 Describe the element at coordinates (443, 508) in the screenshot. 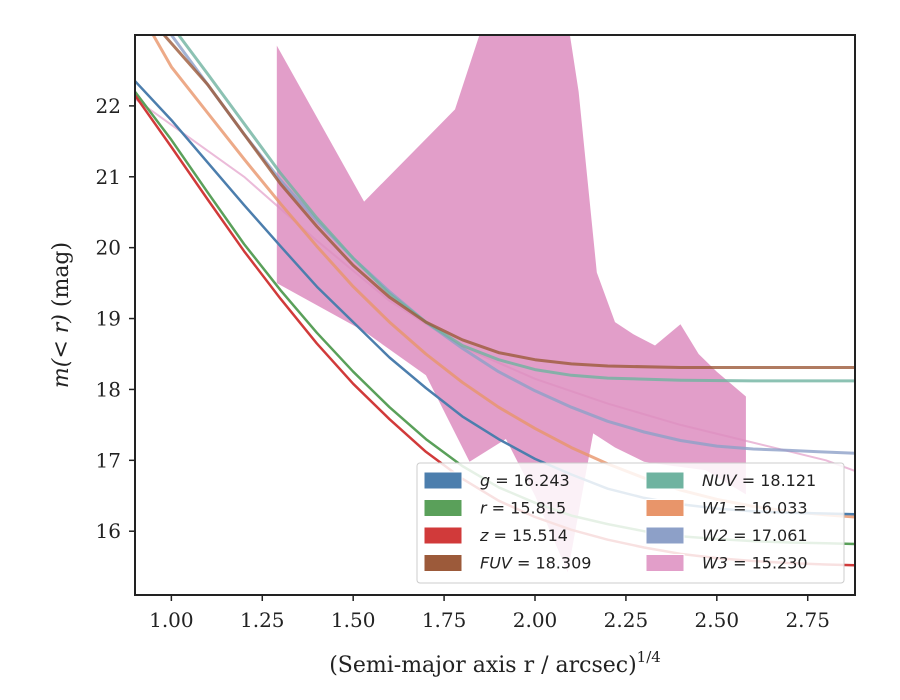

I see `legend-swatch-r` at that location.